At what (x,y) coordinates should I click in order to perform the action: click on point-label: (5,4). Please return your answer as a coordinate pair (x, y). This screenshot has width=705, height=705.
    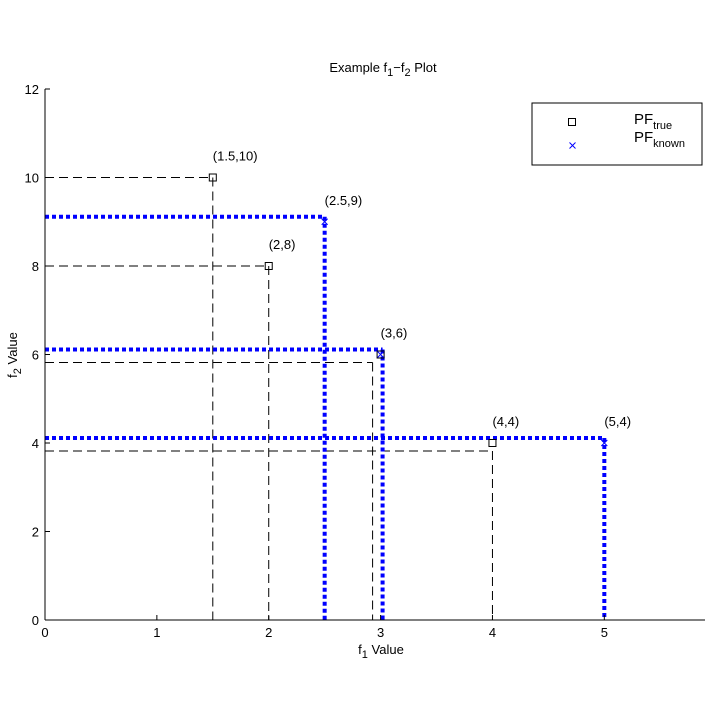
    Looking at the image, I should click on (617, 421).